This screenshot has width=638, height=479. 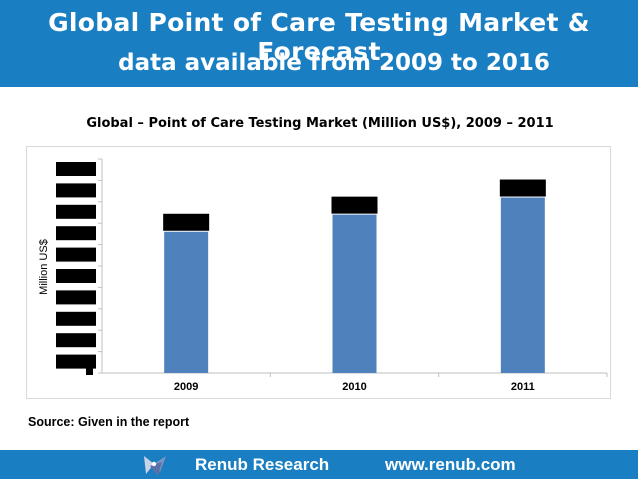 What do you see at coordinates (155, 466) in the screenshot?
I see `renub-logo-icon` at bounding box center [155, 466].